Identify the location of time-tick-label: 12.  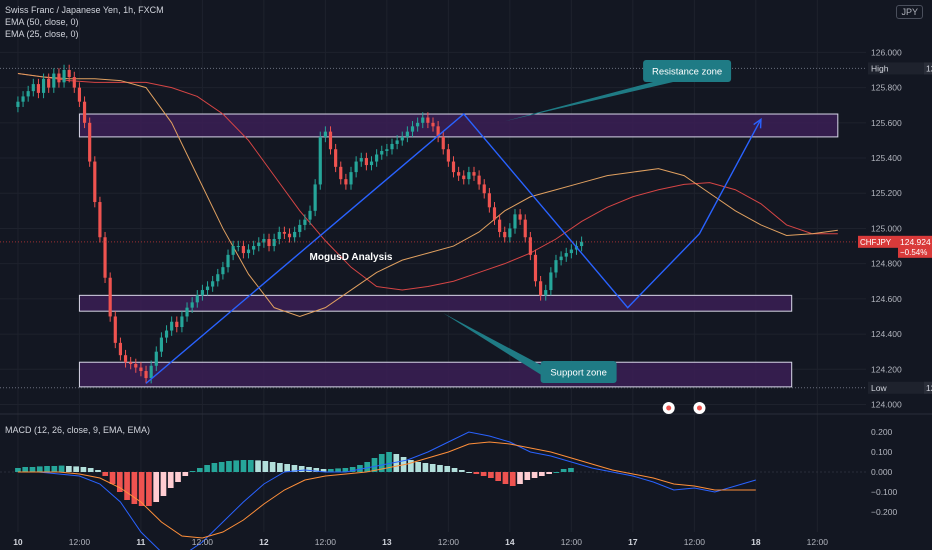
(264, 542).